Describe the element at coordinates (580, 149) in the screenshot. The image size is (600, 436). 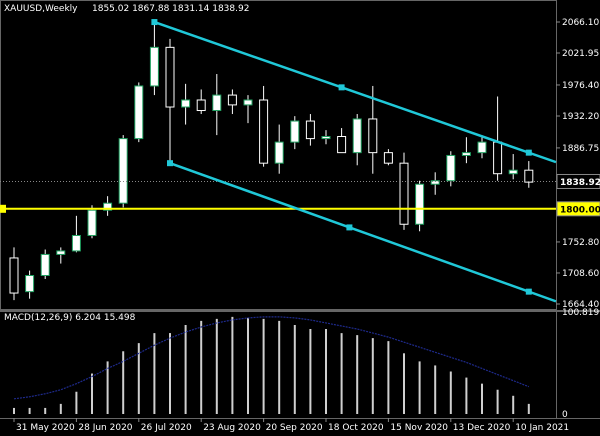
I see `price-tick-label: 1886.75` at that location.